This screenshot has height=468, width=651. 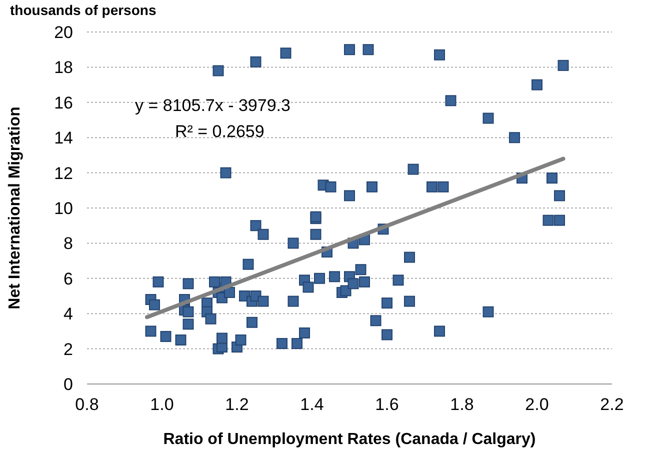 What do you see at coordinates (63, 68) in the screenshot?
I see `y-tick-label: 18` at bounding box center [63, 68].